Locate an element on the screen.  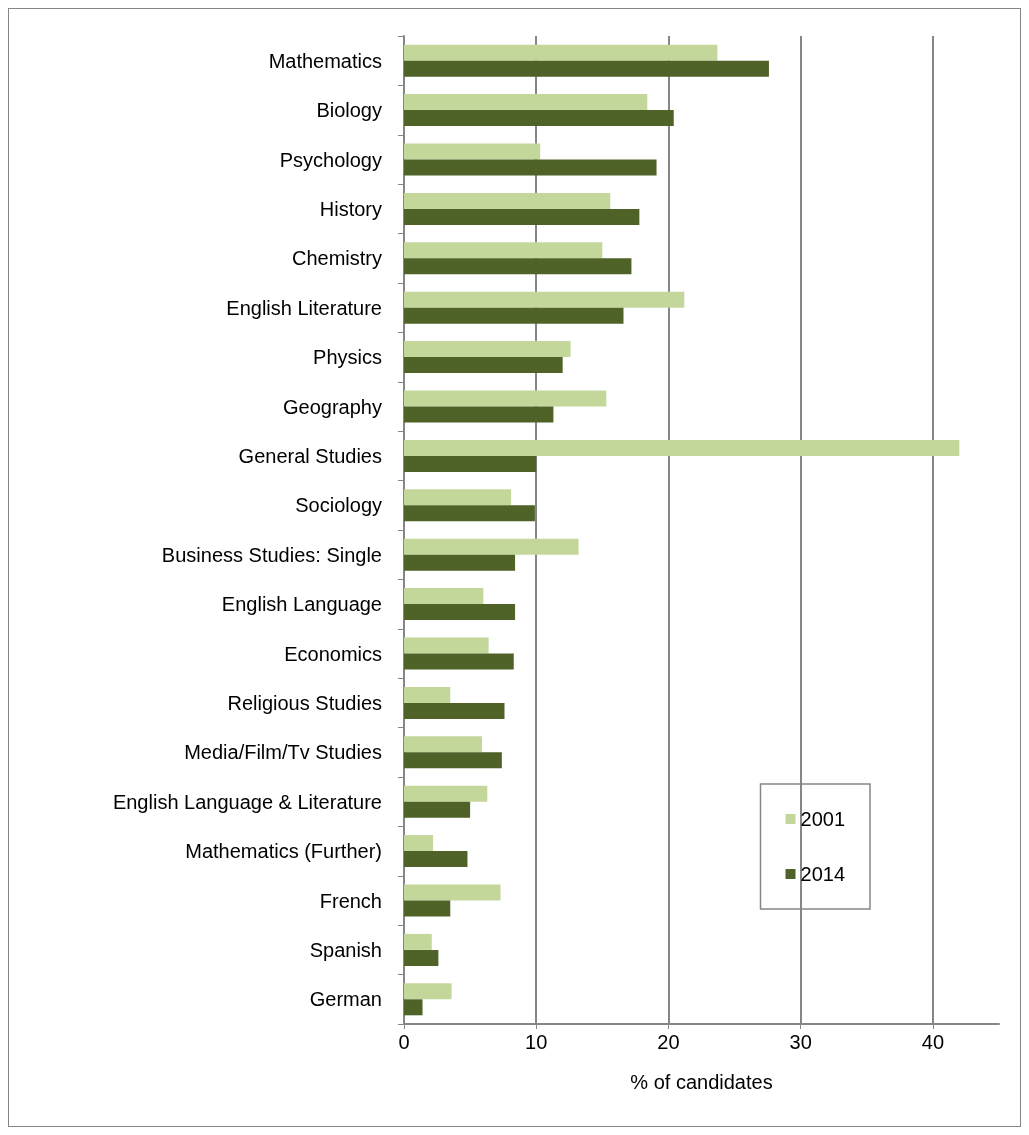
y-tick-label: Sociology is located at coordinates (338, 505).